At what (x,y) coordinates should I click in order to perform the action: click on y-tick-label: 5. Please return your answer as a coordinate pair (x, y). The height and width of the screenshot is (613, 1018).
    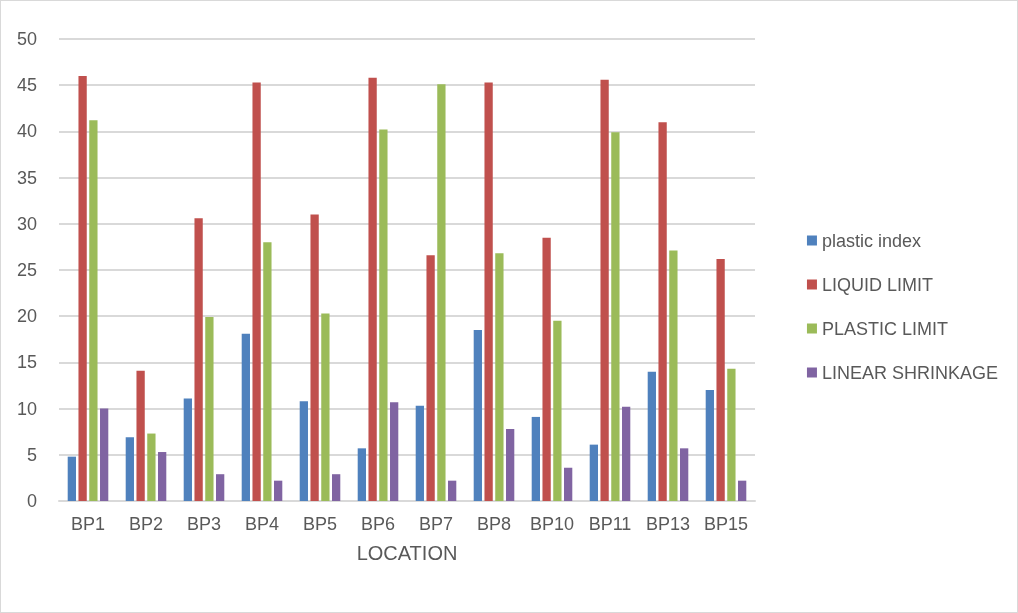
    Looking at the image, I should click on (31, 454).